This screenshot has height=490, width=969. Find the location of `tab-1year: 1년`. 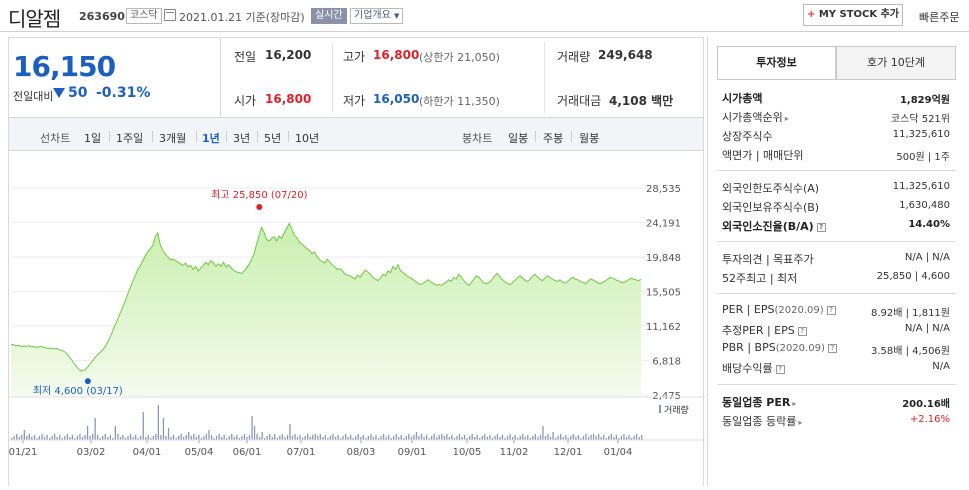

tab-1year: 1년 is located at coordinates (211, 138).